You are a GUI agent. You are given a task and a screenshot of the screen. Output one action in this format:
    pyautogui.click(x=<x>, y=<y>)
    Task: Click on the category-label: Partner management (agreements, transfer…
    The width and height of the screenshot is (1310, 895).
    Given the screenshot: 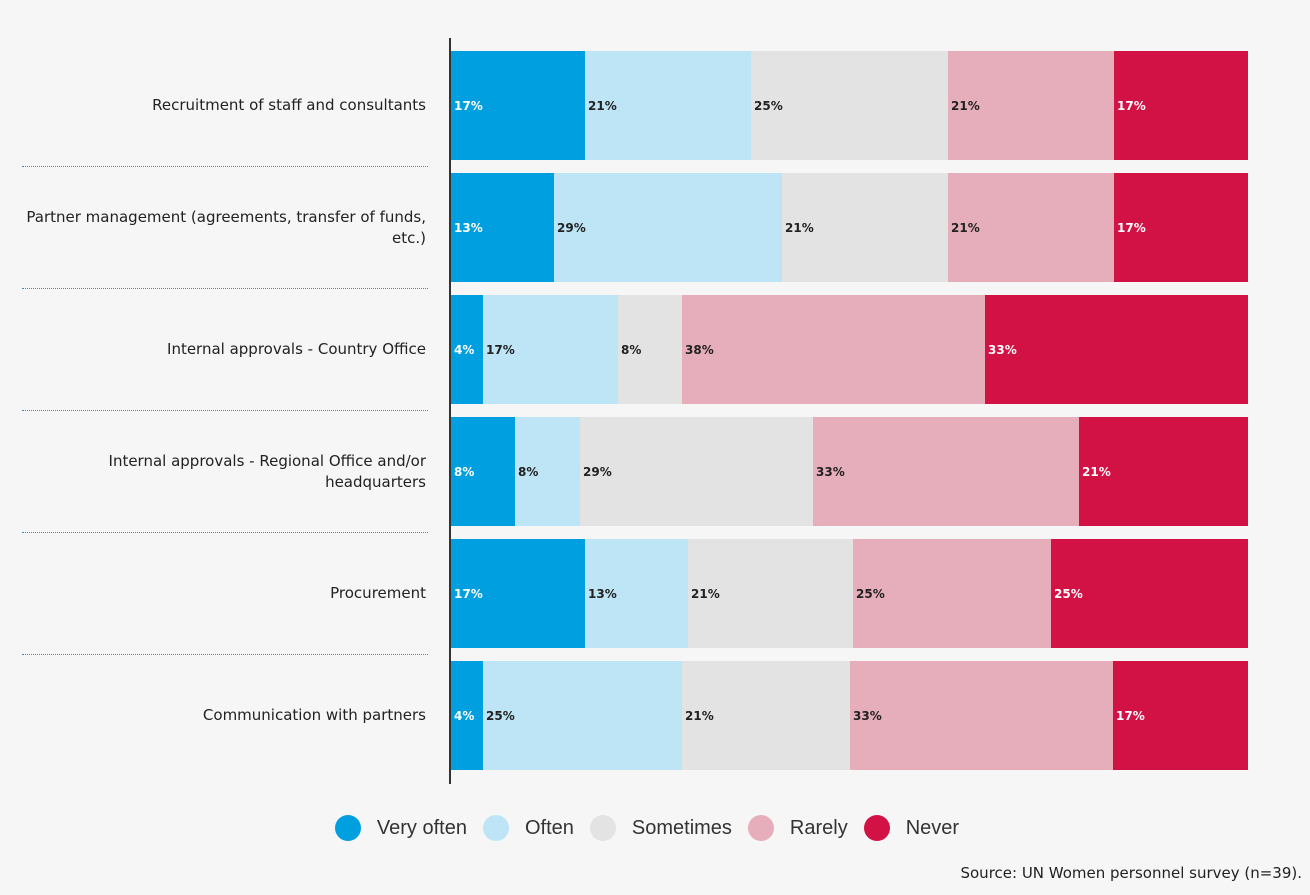 What is the action you would take?
    pyautogui.click(x=226, y=227)
    